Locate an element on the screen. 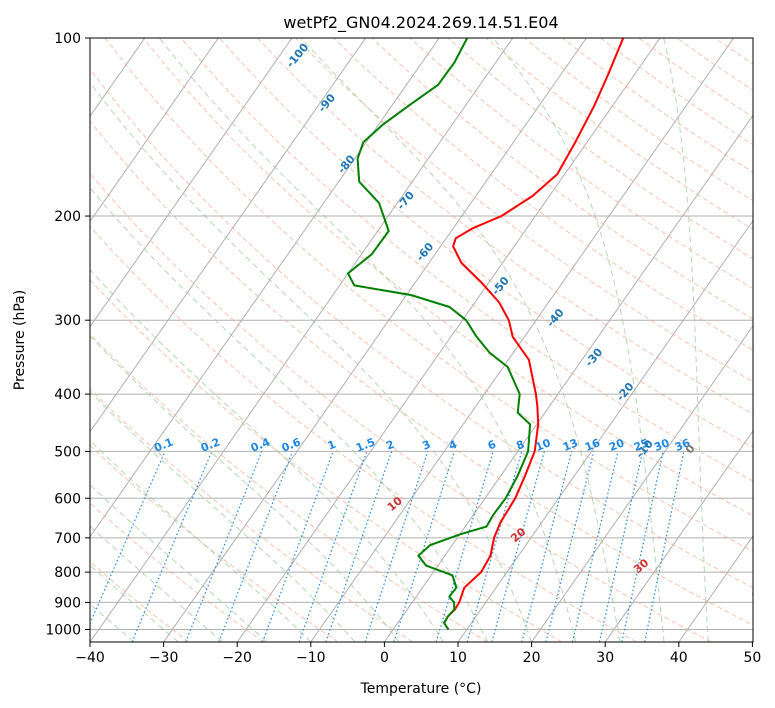 Image resolution: width=775 pixels, height=708 pixels. mixing-ratio-label: 0.1 is located at coordinates (163, 444).